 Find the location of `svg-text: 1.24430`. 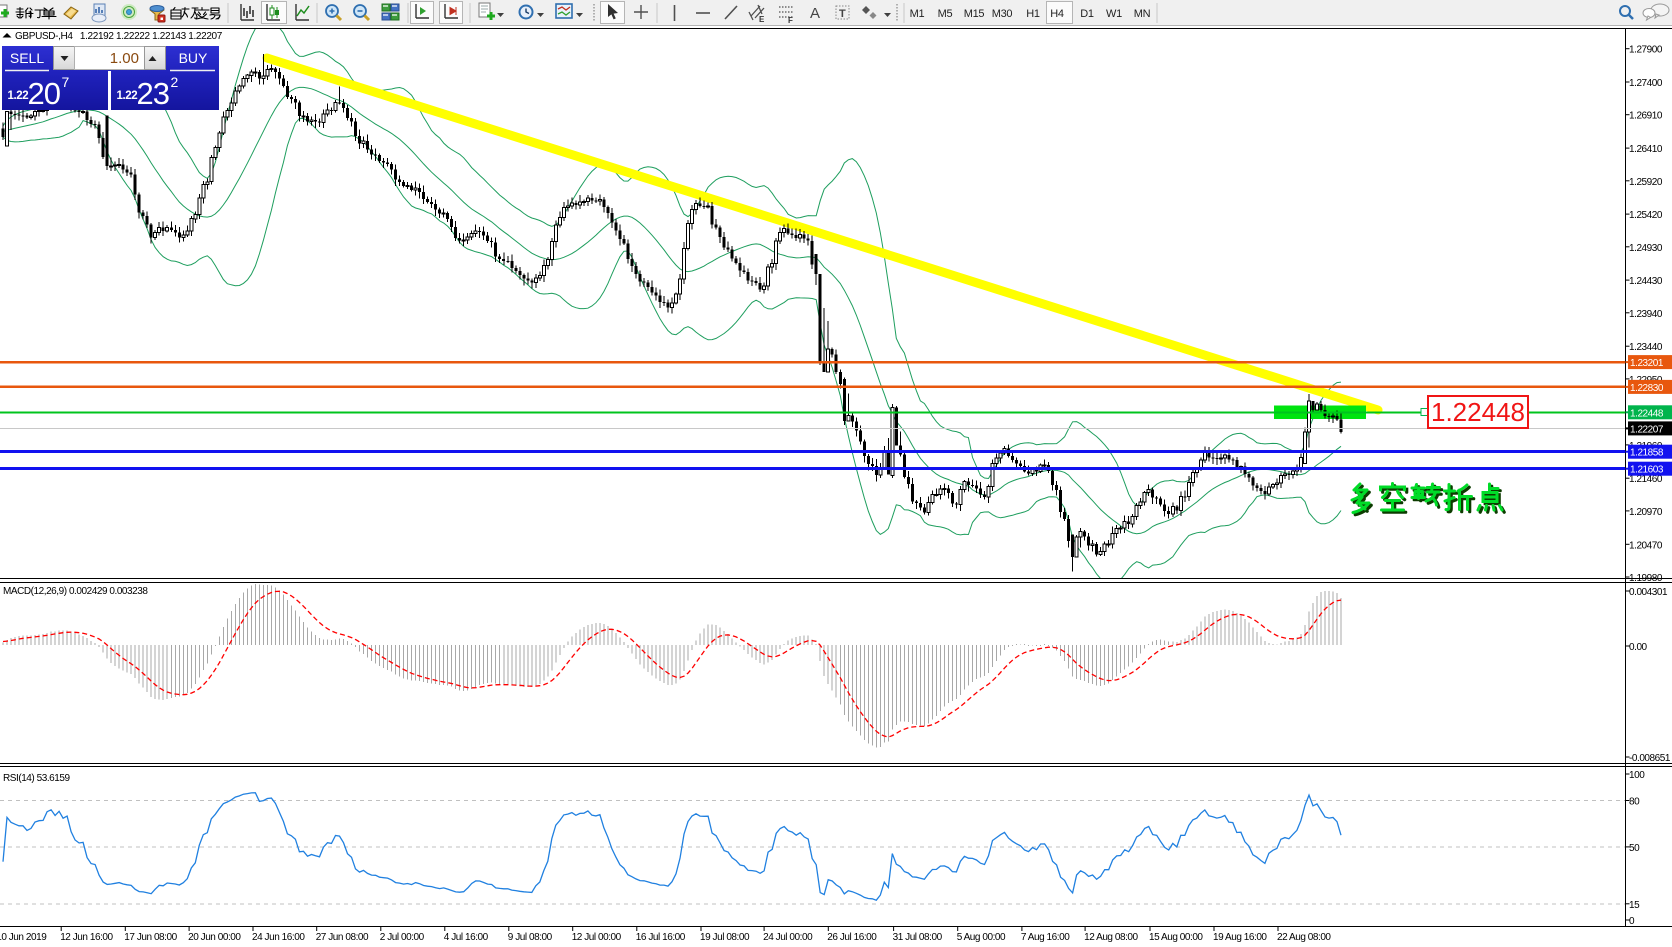

svg-text: 1.24430 is located at coordinates (1646, 281).